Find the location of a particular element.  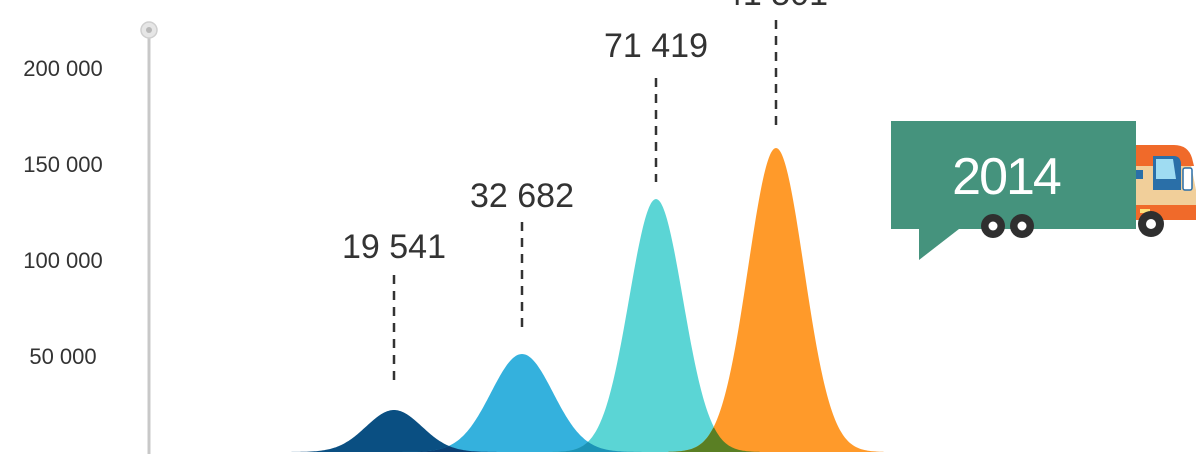

y-tick-label: 50 000 is located at coordinates (62, 356).